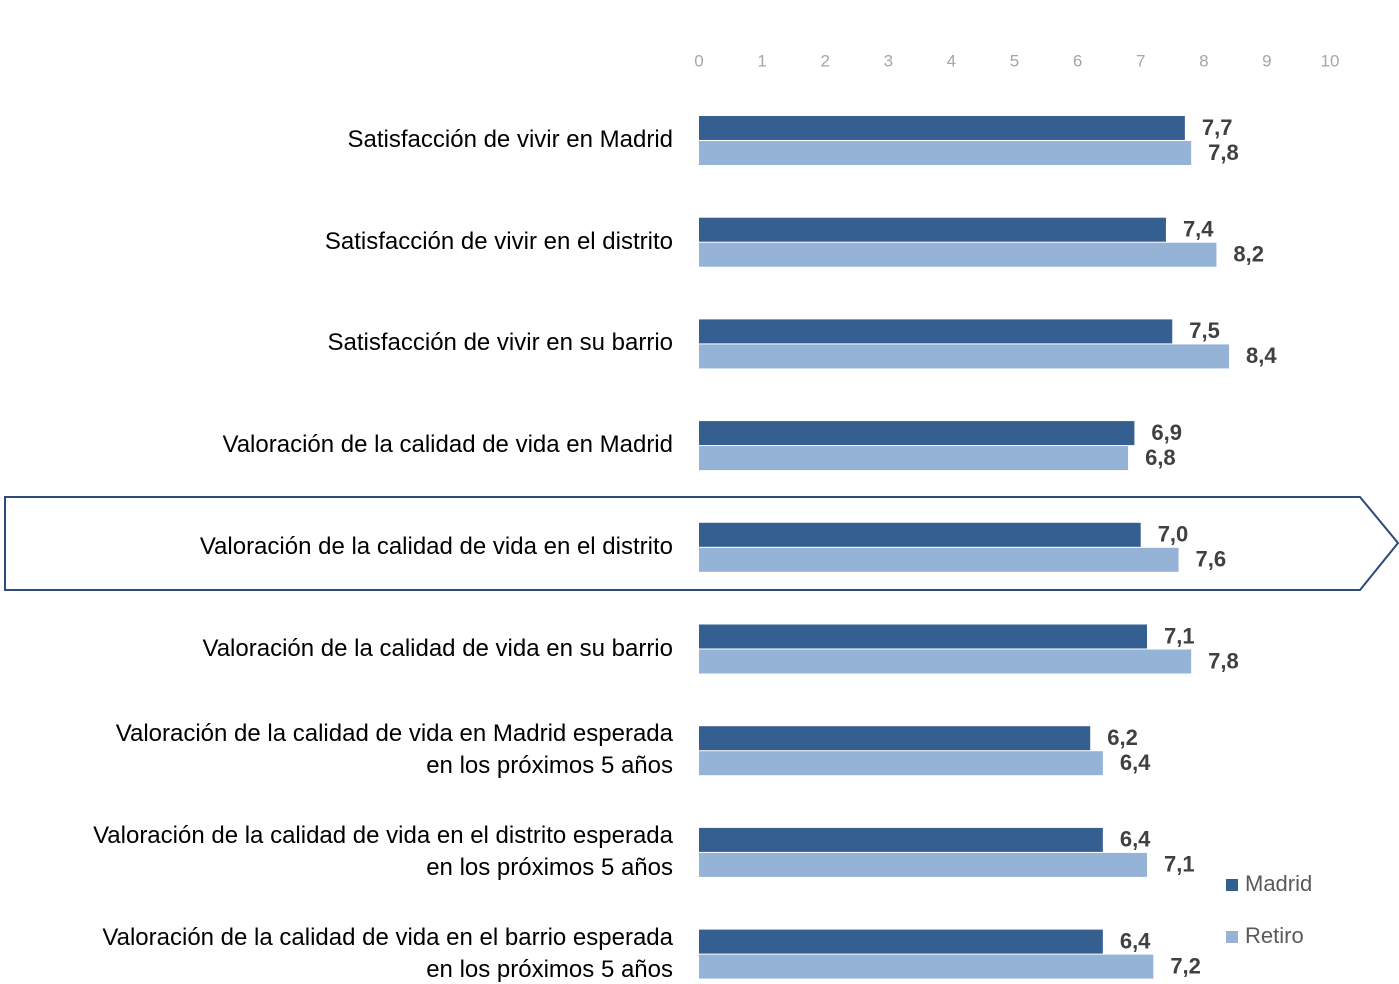  What do you see at coordinates (1122, 737) in the screenshot?
I see `value-label: 6,2` at bounding box center [1122, 737].